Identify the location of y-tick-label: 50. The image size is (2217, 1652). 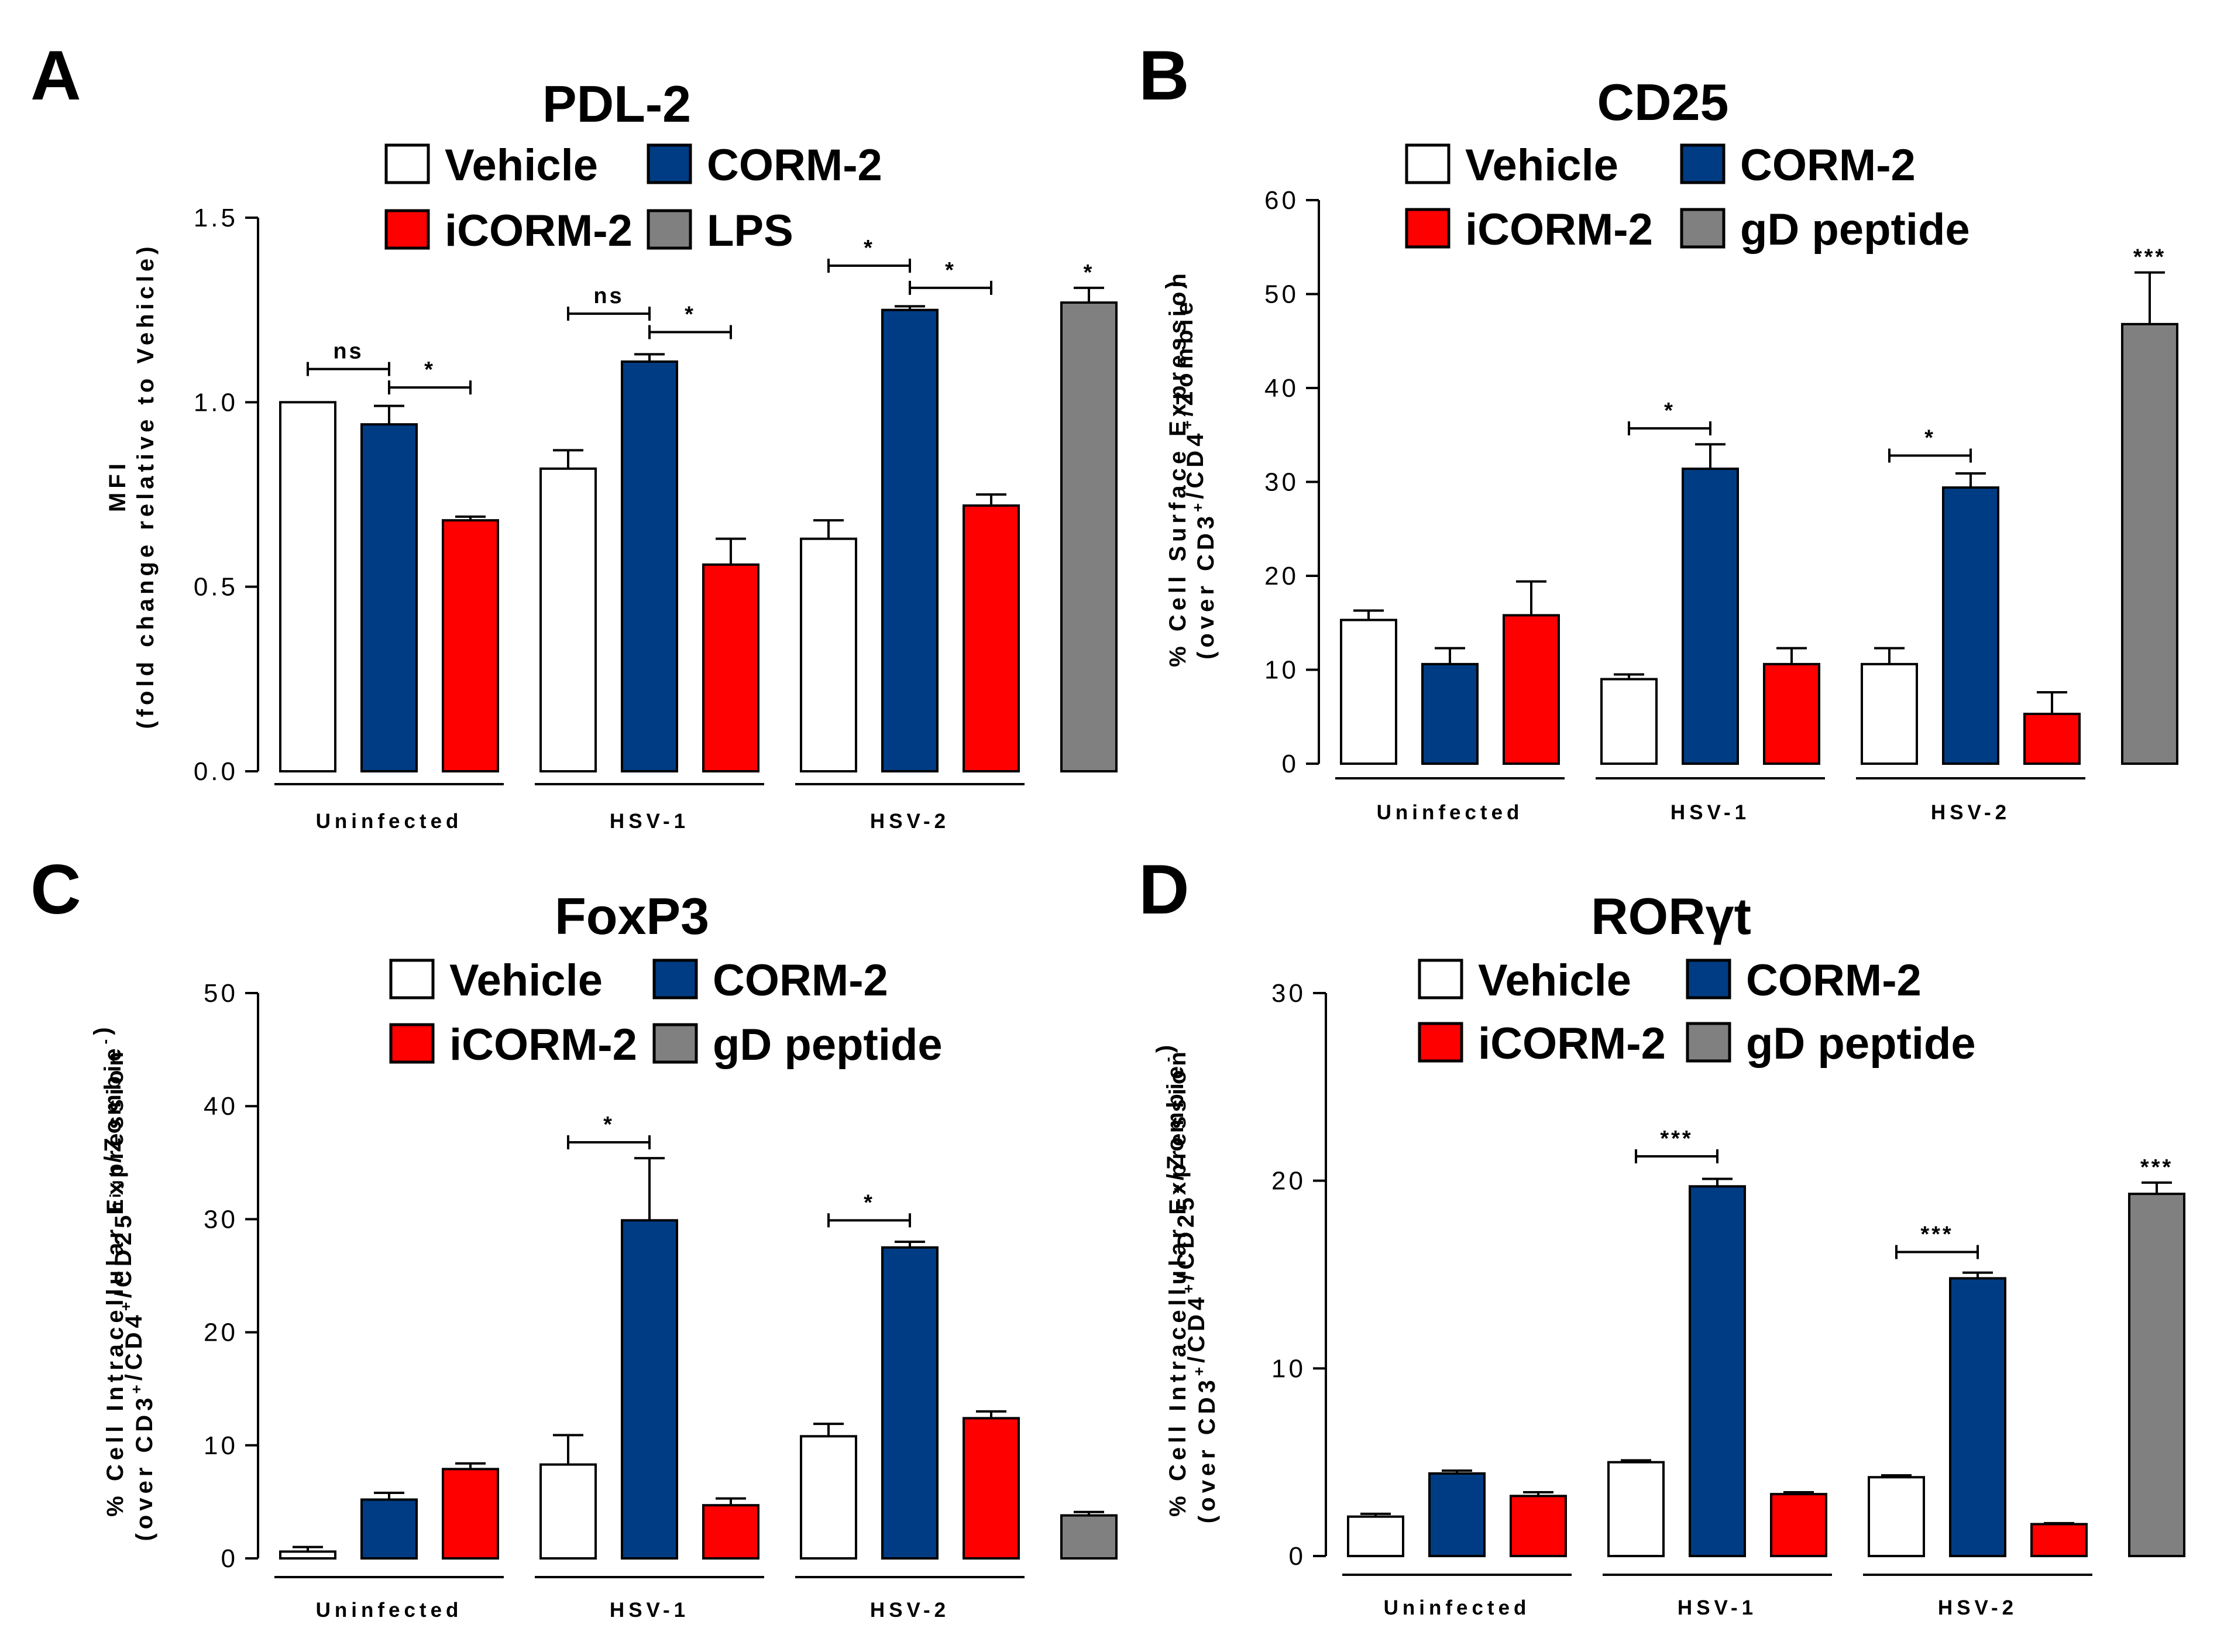
(1281, 295).